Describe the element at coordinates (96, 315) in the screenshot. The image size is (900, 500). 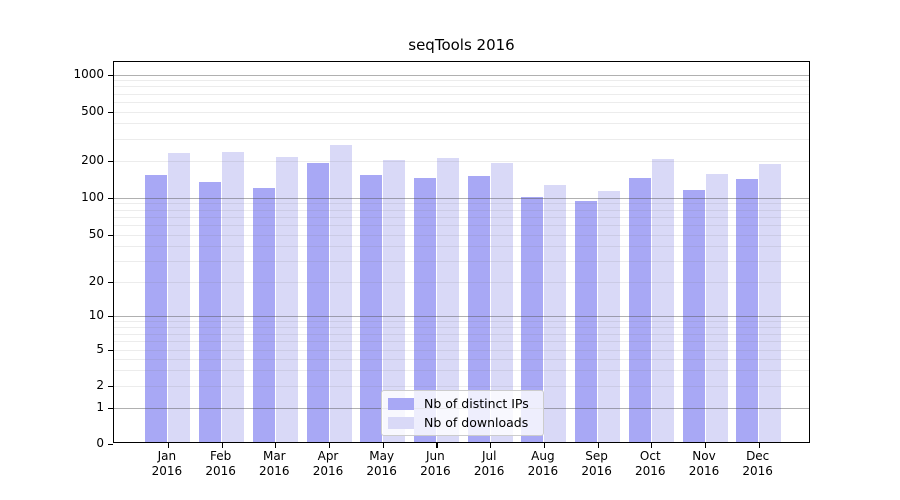
I see `y-tick-label: 10` at that location.